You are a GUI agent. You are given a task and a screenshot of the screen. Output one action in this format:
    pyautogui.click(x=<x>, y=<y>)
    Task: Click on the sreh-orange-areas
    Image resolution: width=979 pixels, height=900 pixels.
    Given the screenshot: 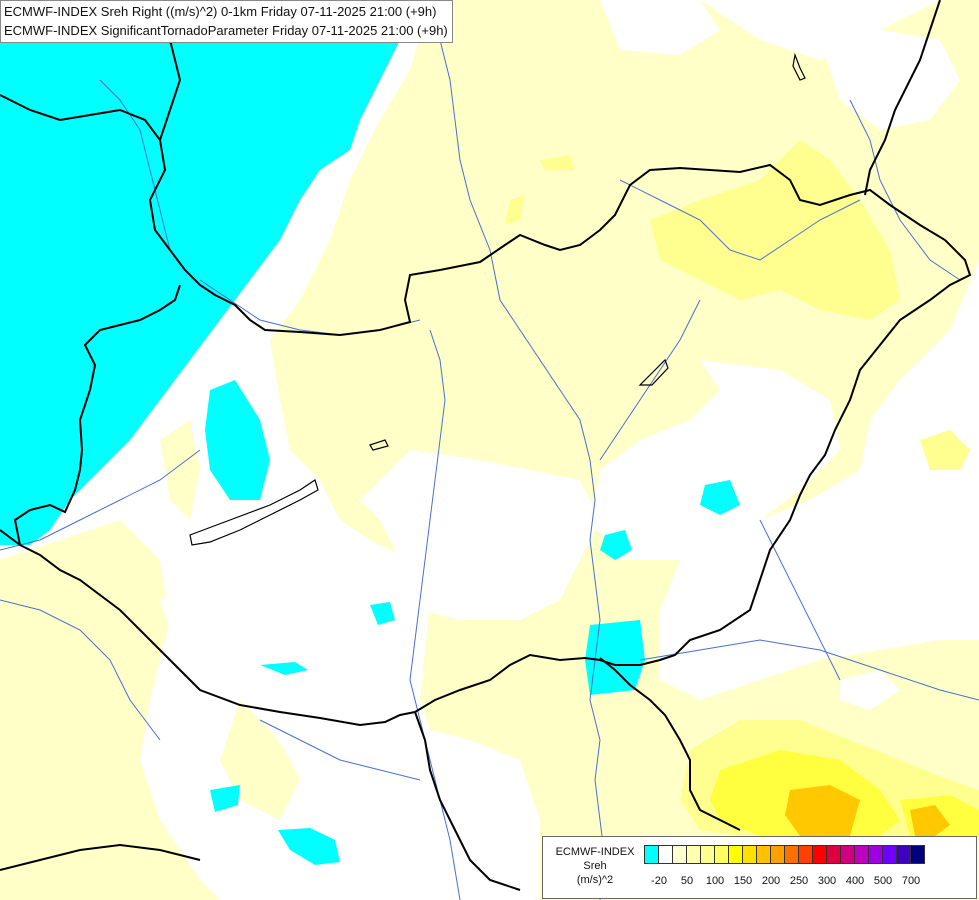 What is the action you would take?
    pyautogui.click(x=867, y=810)
    